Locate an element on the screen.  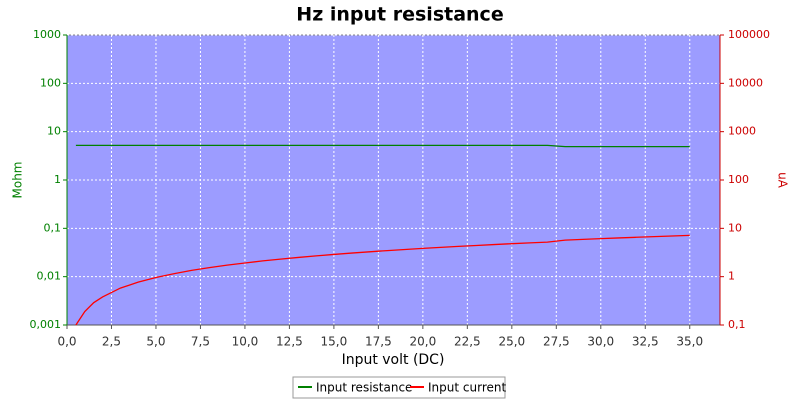
x-tick-label: 30,0 is located at coordinates (600, 342).